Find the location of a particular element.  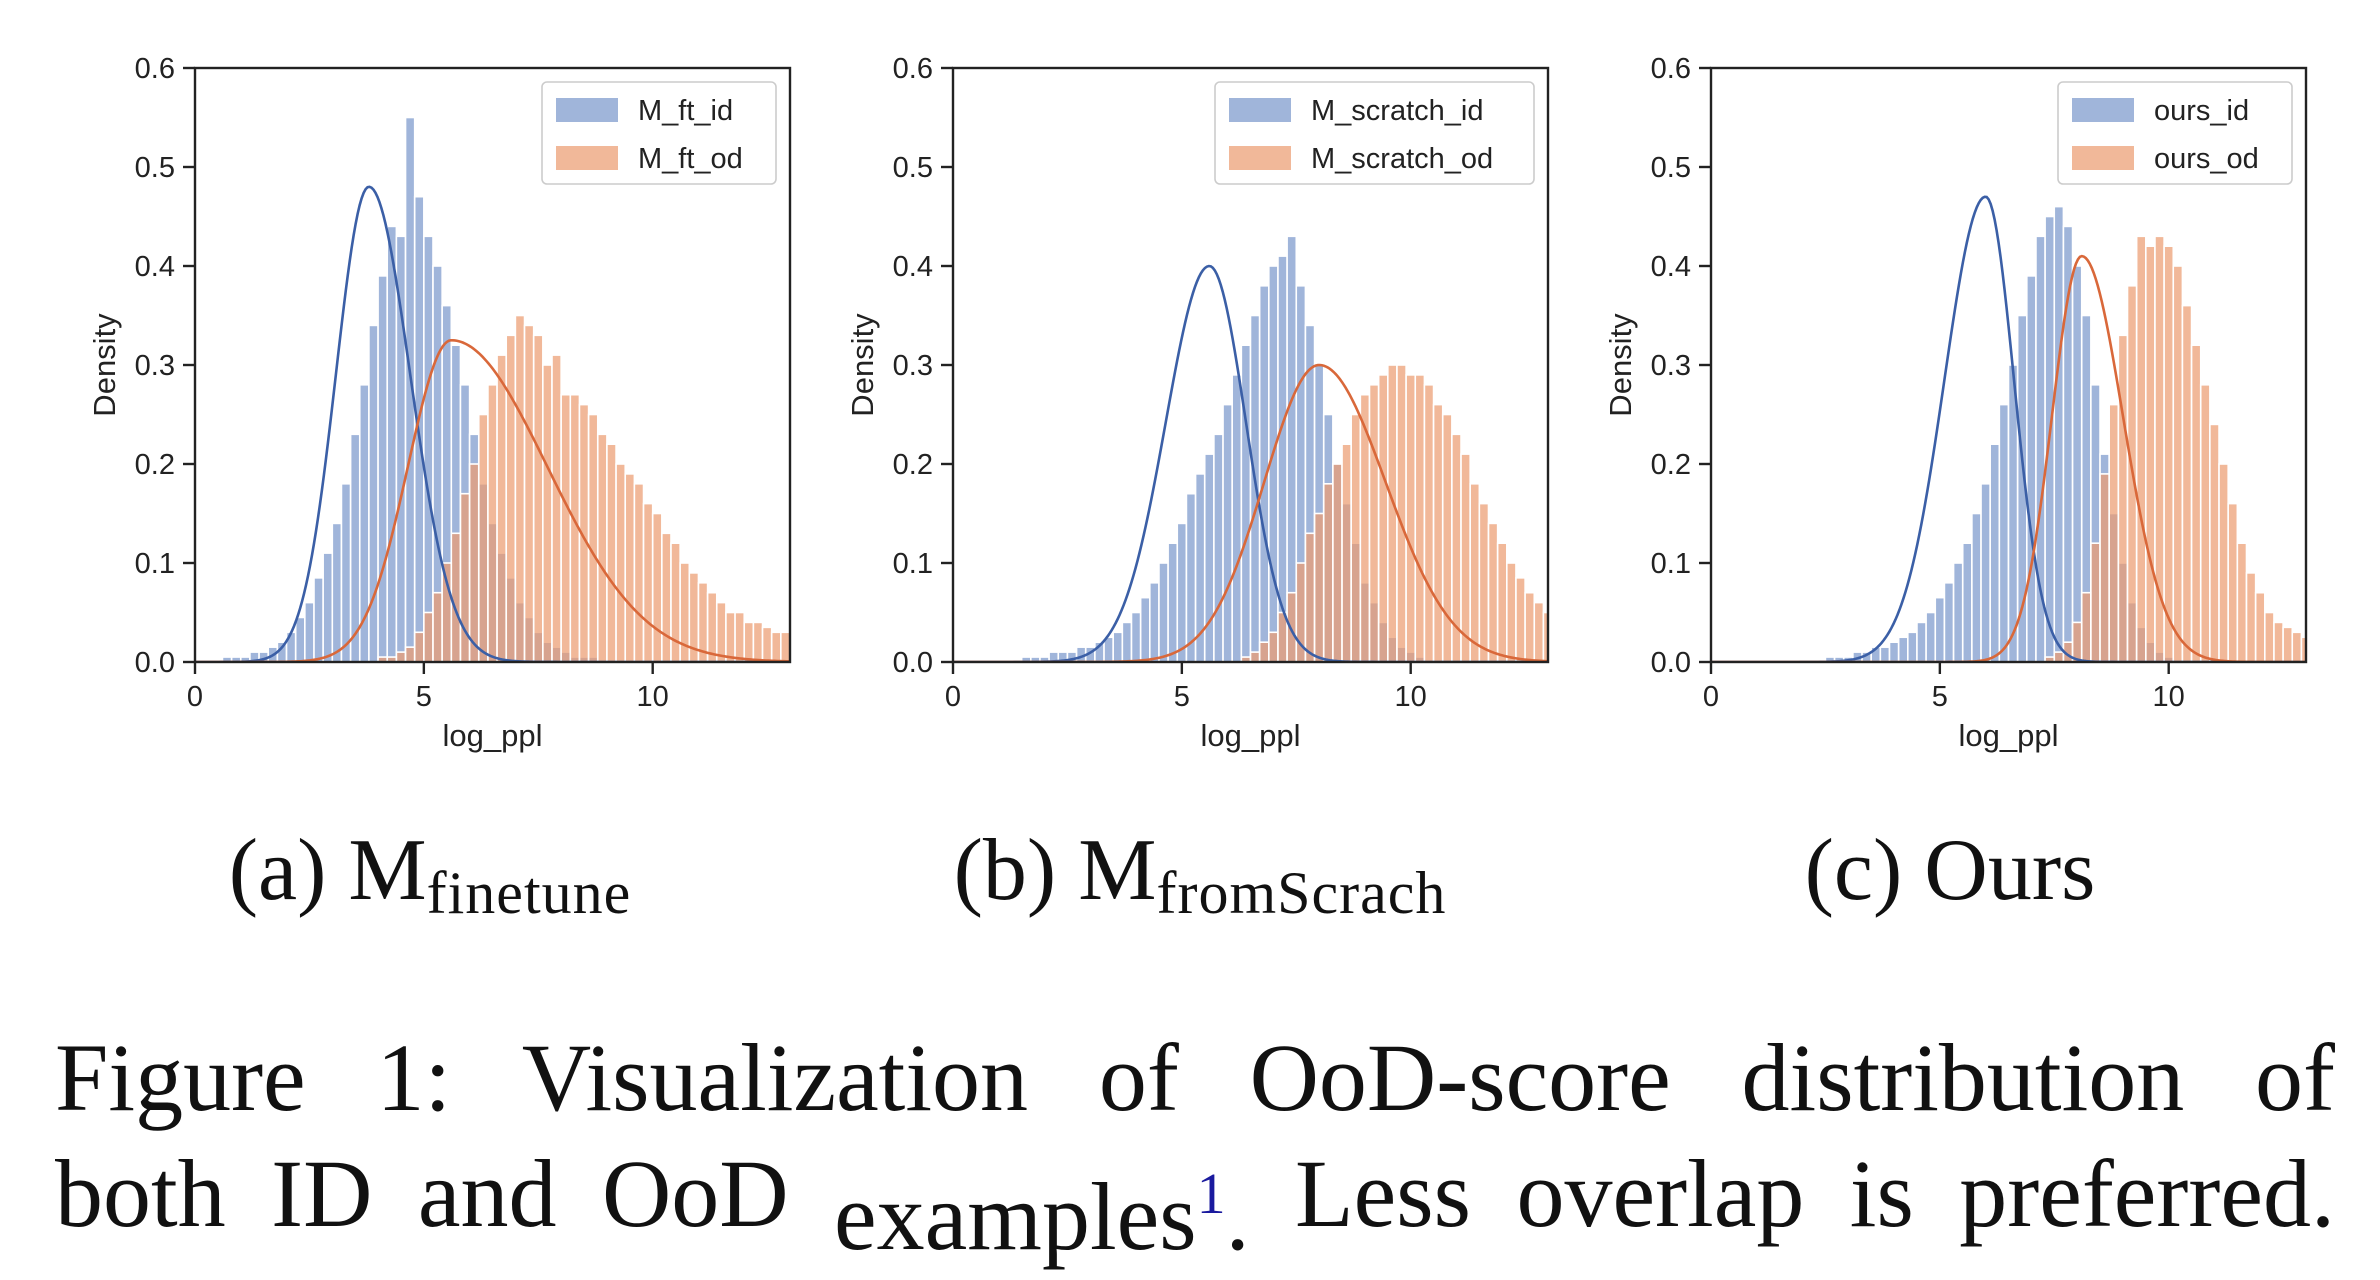

x-tick-label: 0 is located at coordinates (1711, 697).